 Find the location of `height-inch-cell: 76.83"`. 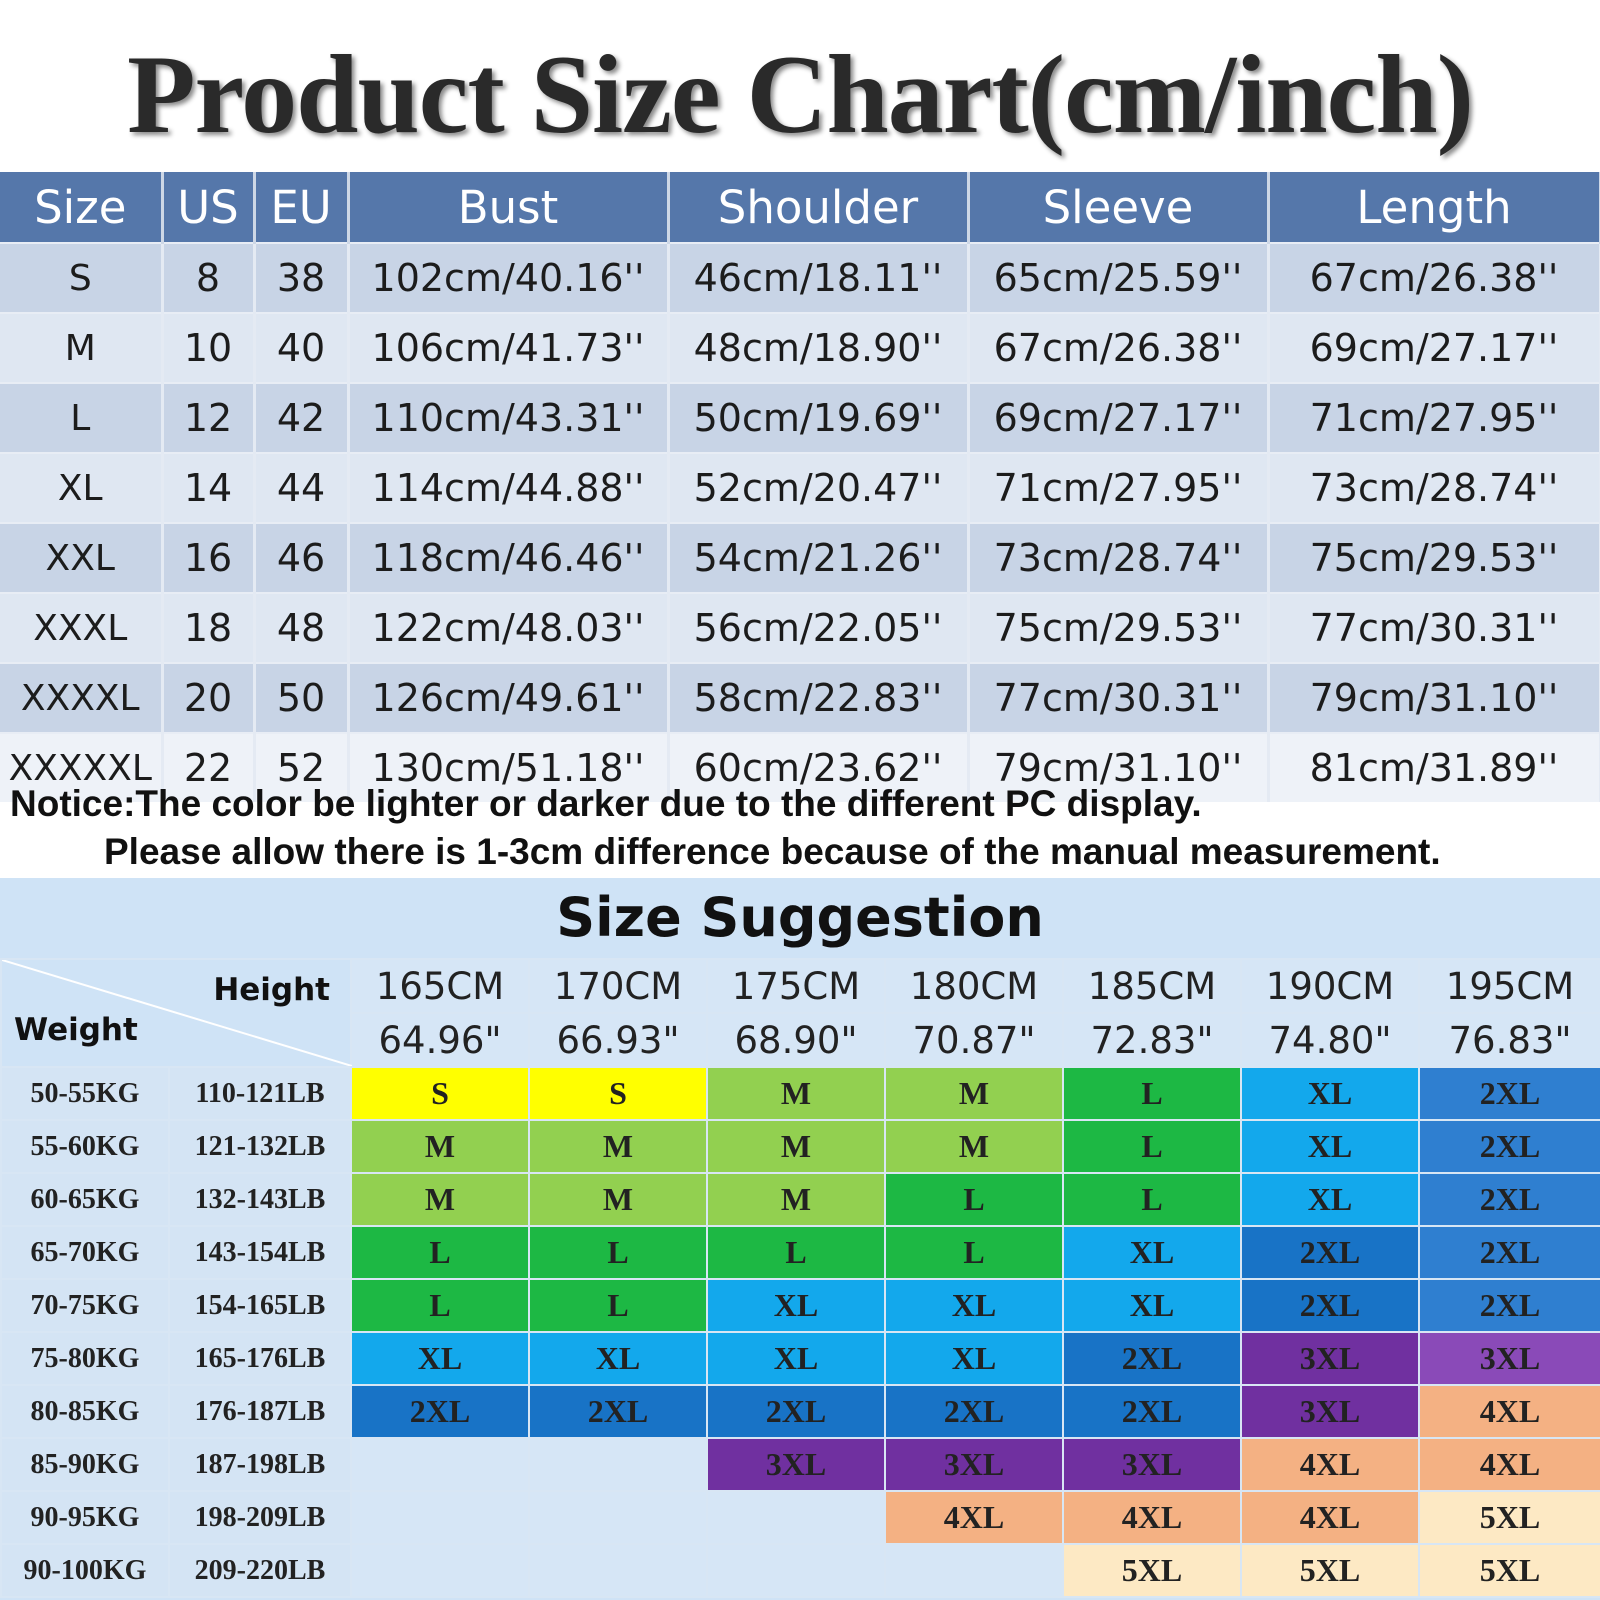

height-inch-cell: 76.83" is located at coordinates (1509, 1040).